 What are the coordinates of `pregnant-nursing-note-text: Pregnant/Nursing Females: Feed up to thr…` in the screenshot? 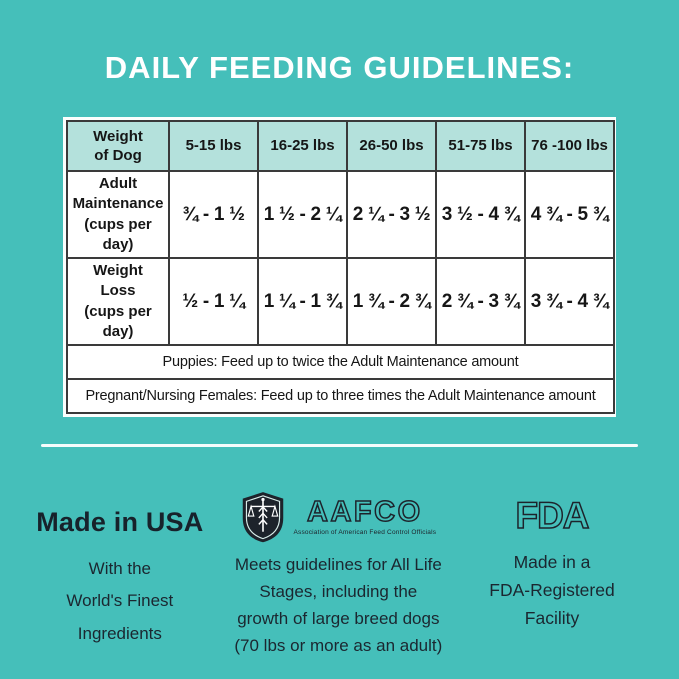 It's located at (340, 396).